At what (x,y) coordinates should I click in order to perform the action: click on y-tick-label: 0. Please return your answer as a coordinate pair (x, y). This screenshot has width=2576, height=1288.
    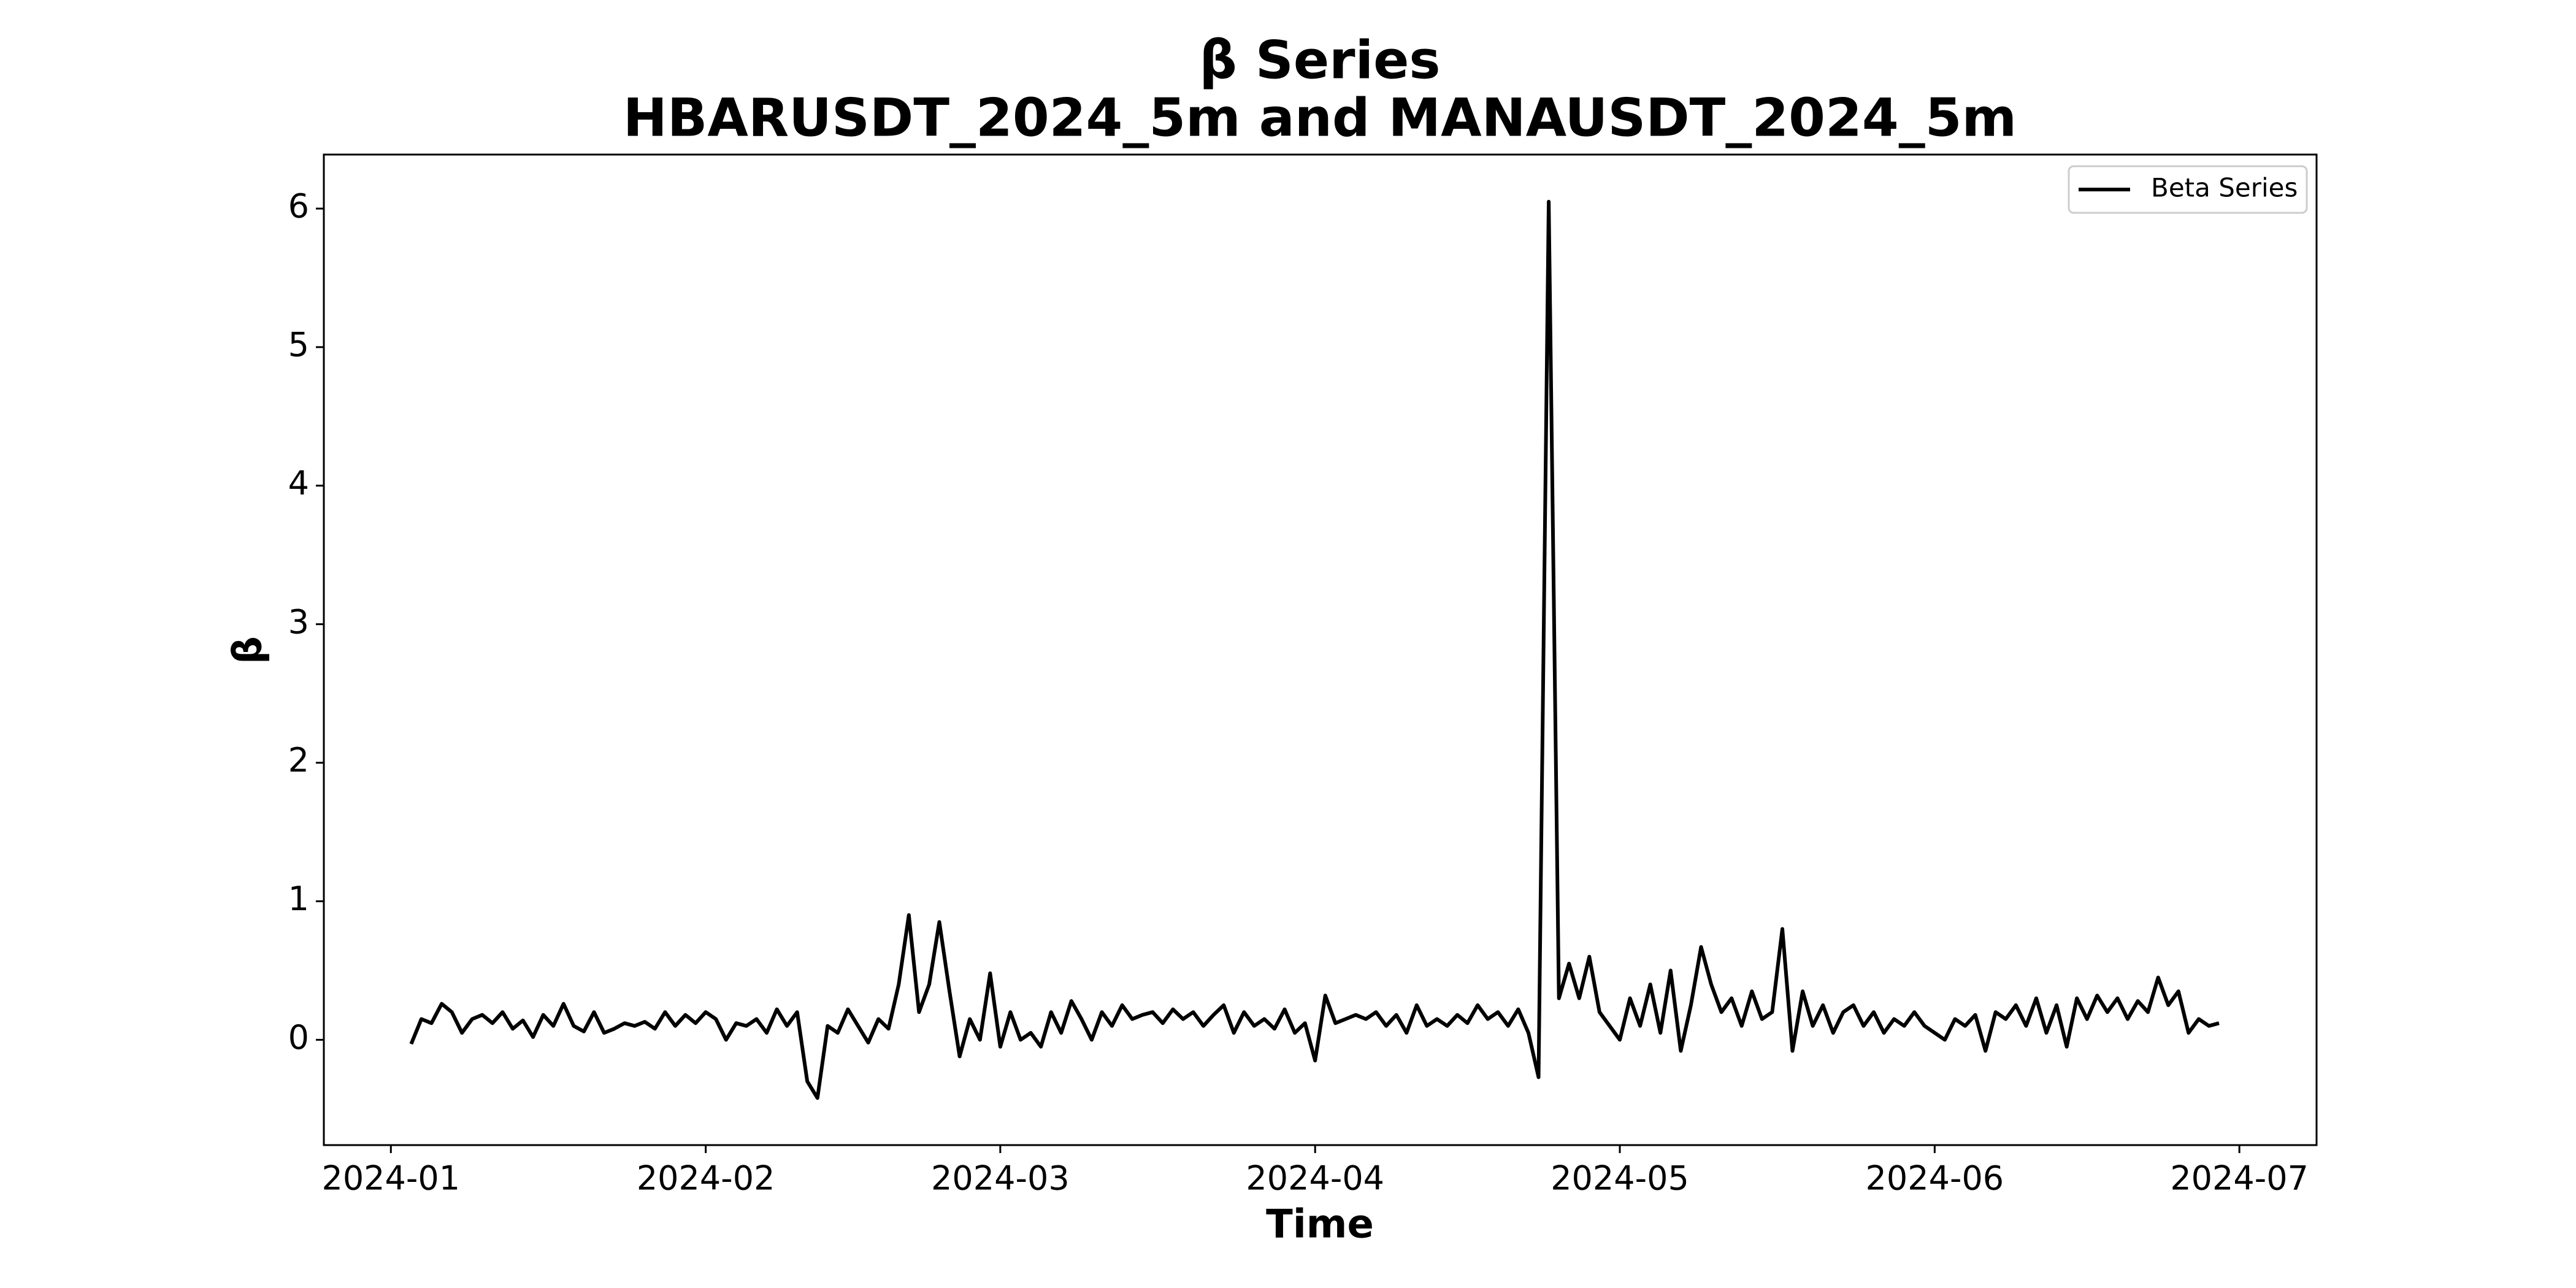
    Looking at the image, I should click on (298, 1037).